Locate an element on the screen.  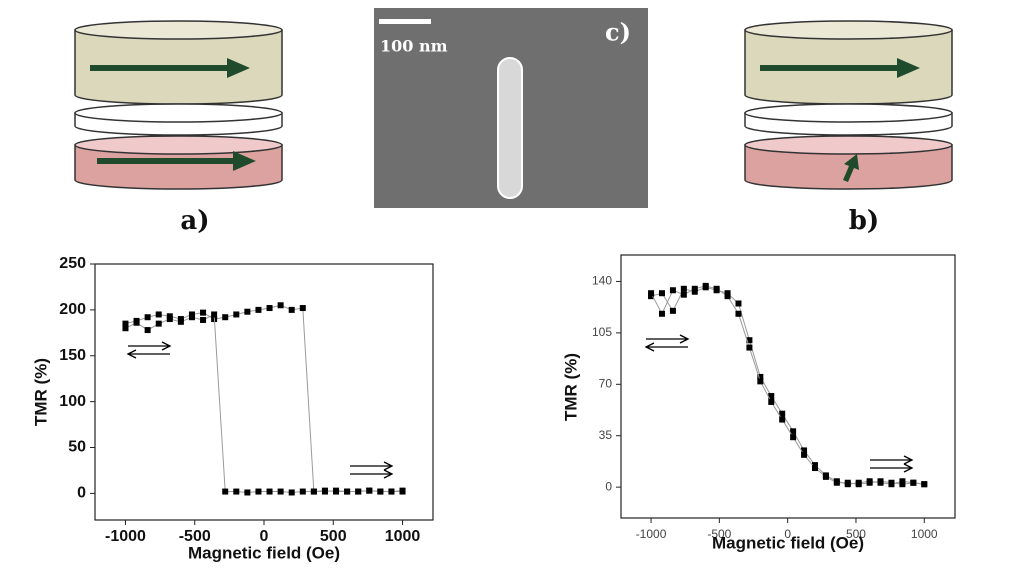
panel-label: a) is located at coordinates (194, 221).